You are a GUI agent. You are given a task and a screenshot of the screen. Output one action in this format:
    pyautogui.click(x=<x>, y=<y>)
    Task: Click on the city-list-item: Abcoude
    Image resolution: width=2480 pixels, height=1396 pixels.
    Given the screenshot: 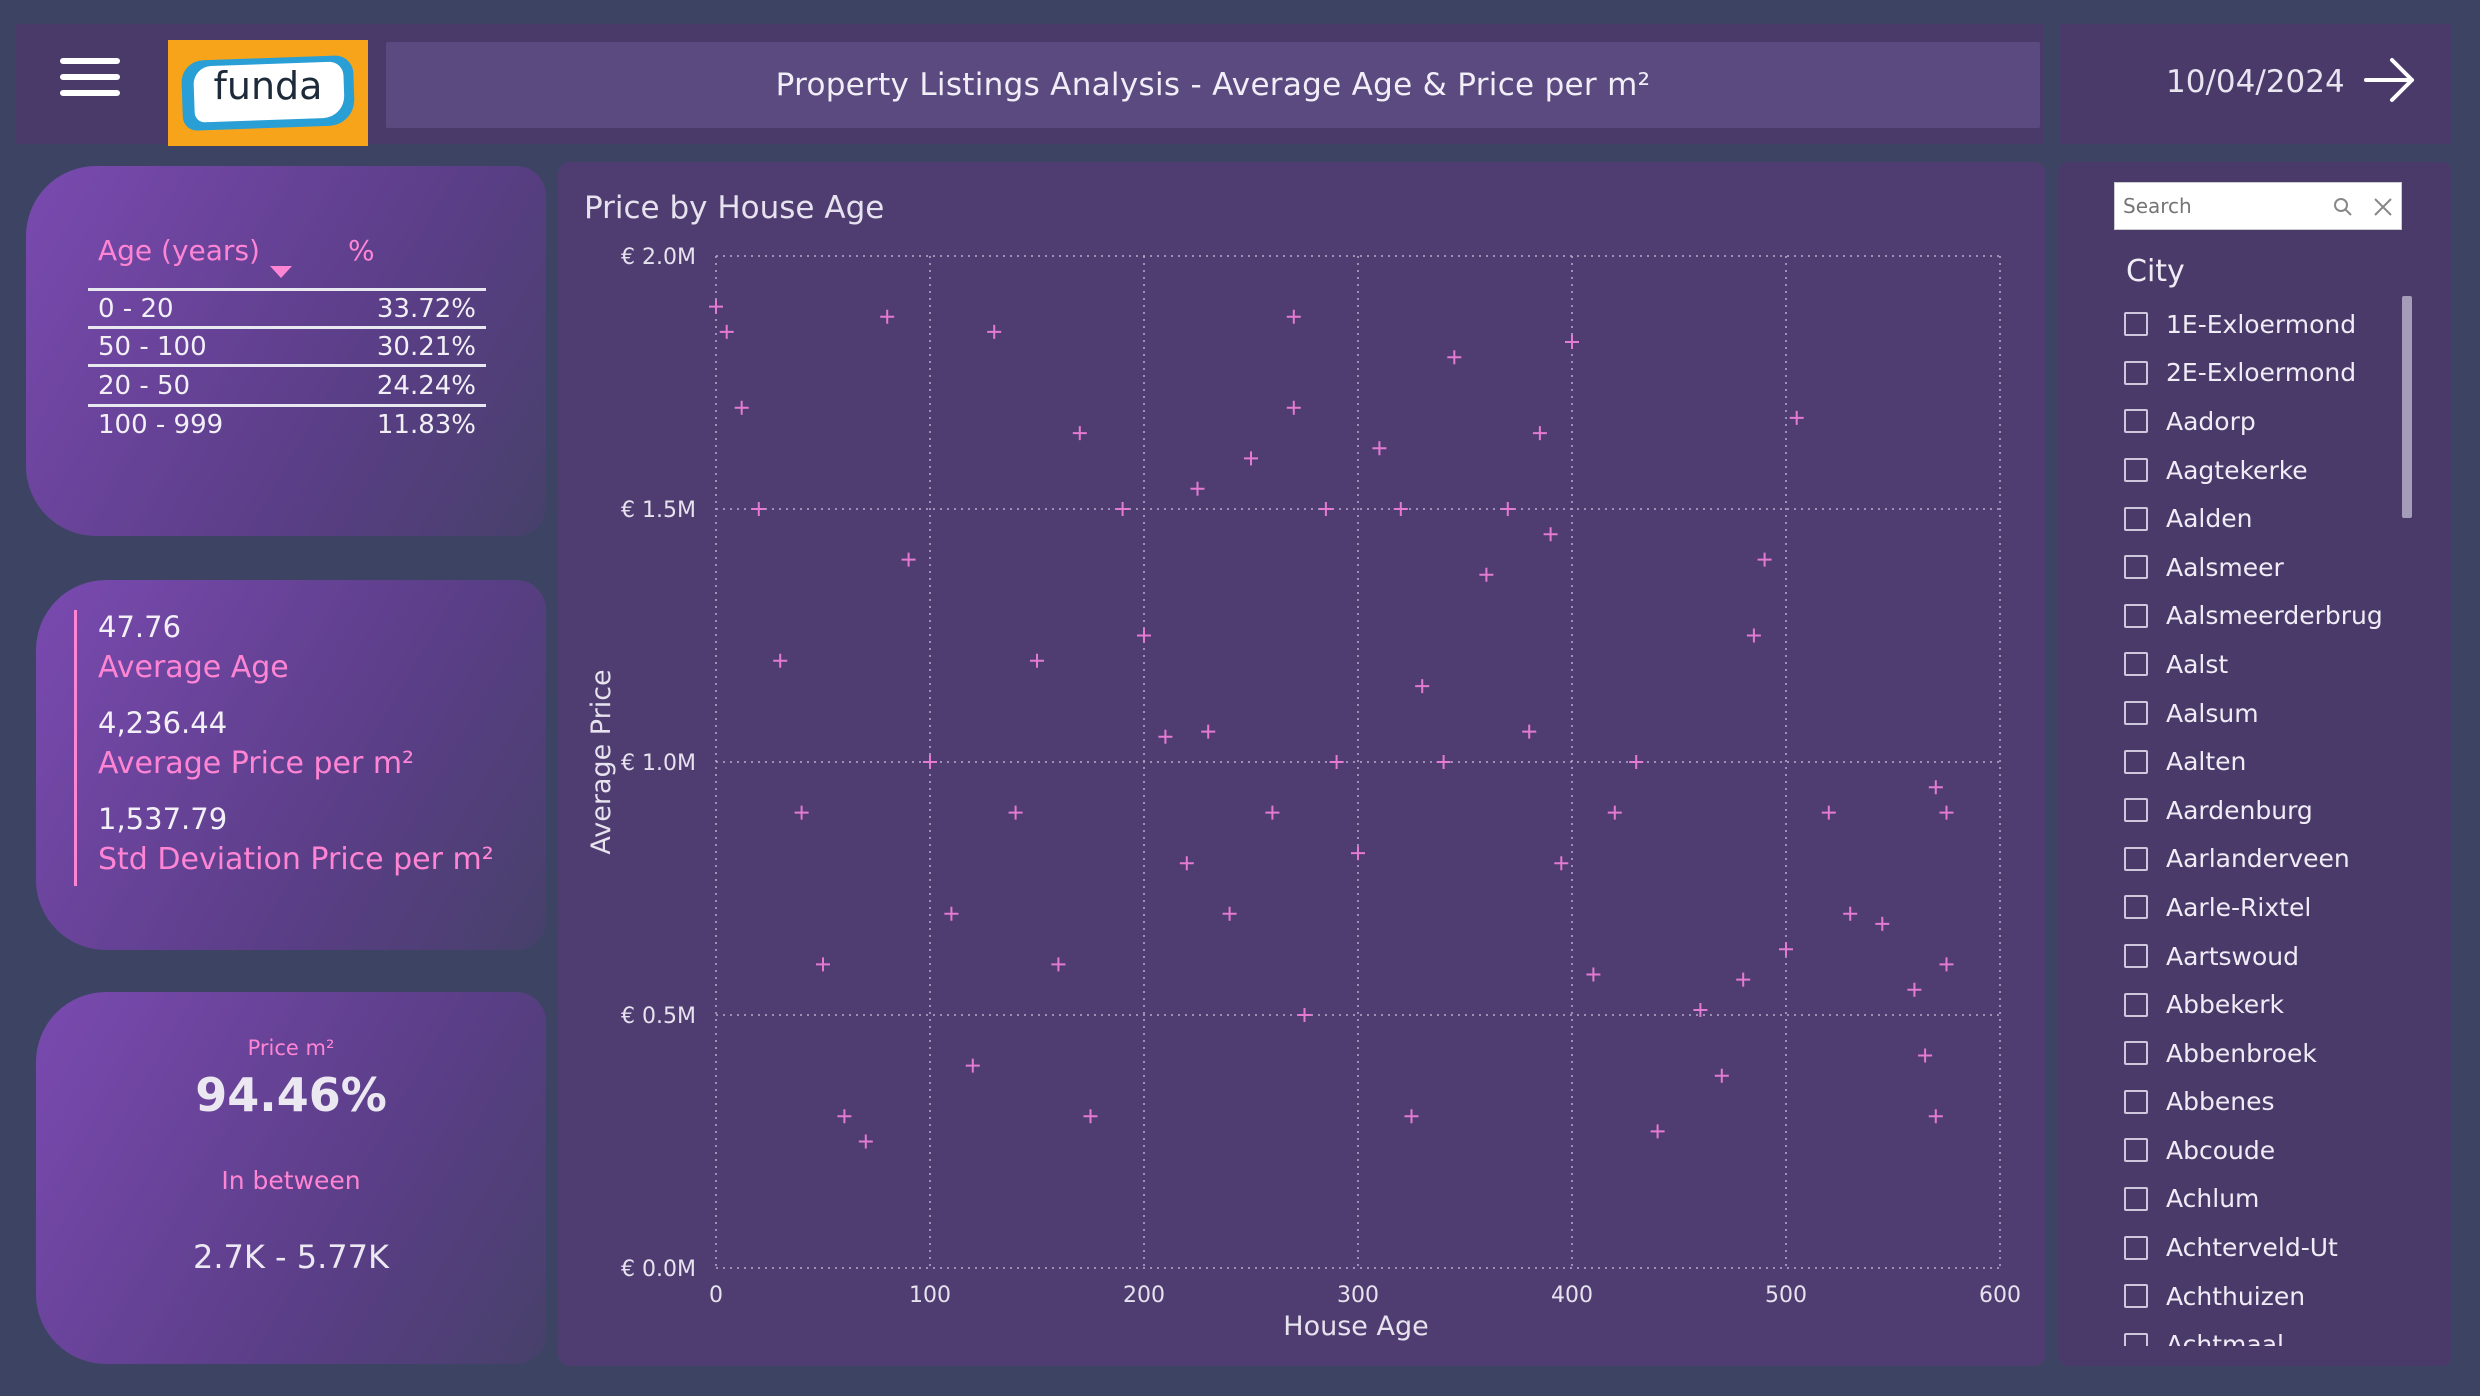 What is the action you would take?
    pyautogui.click(x=2269, y=1150)
    